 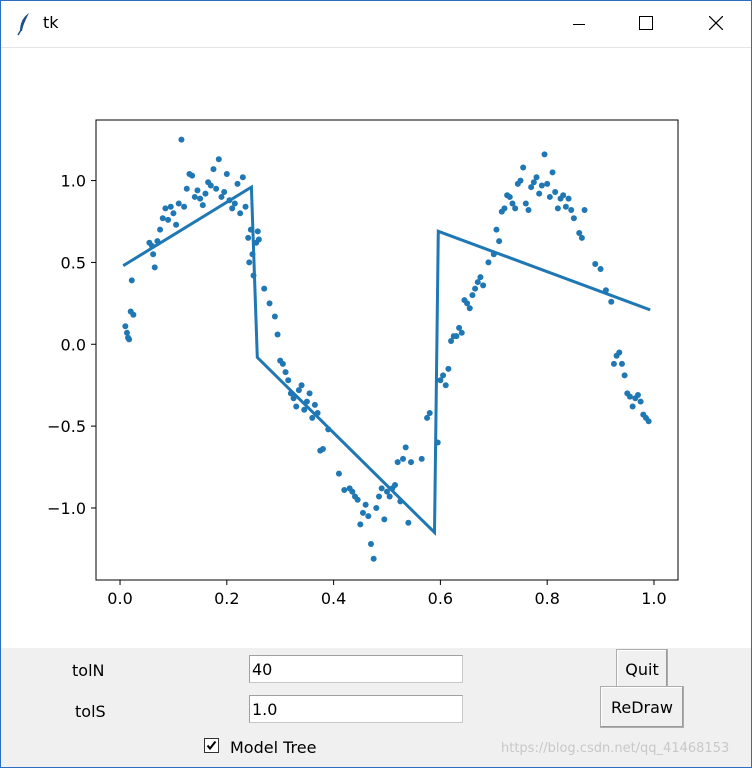 What do you see at coordinates (66, 426) in the screenshot?
I see `y-tick-label: −0.5` at bounding box center [66, 426].